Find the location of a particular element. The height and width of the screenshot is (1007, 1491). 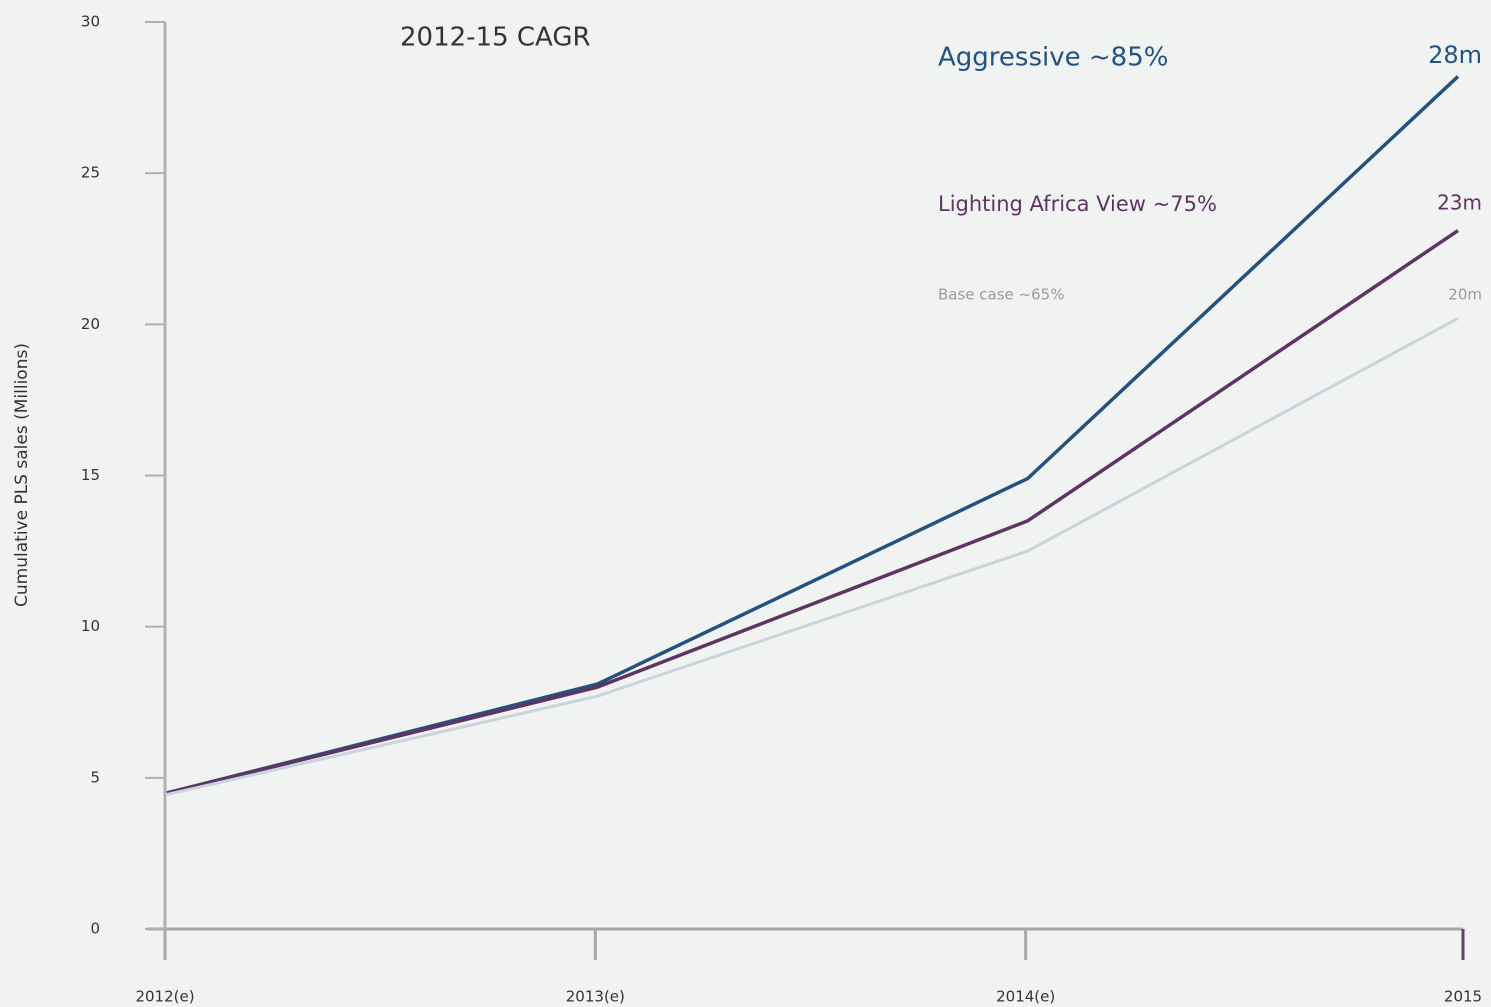

y-tick-label: 15 is located at coordinates (90, 475).